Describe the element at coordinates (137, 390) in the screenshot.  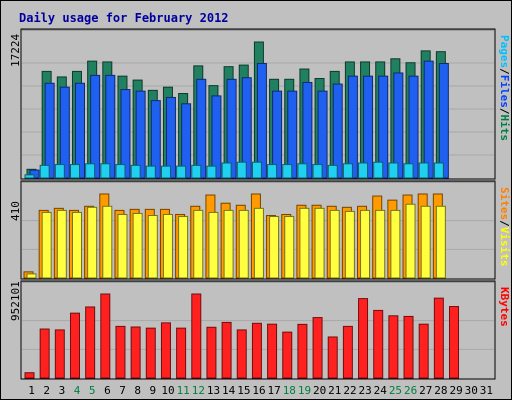
I see `day-label-8: 8` at that location.